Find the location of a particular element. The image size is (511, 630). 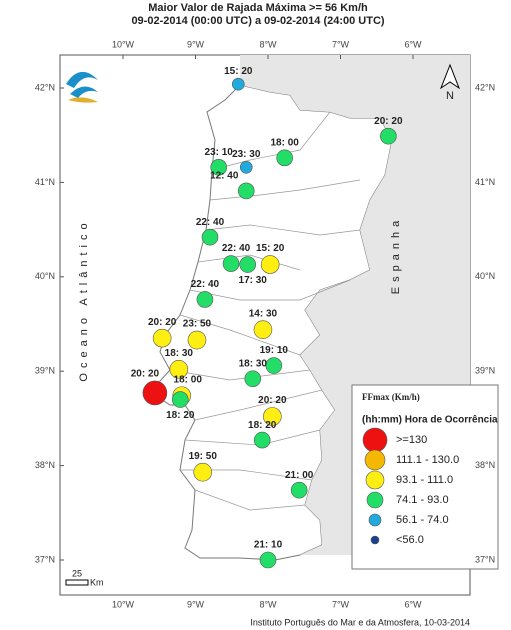

north-label: N is located at coordinates (450, 96).